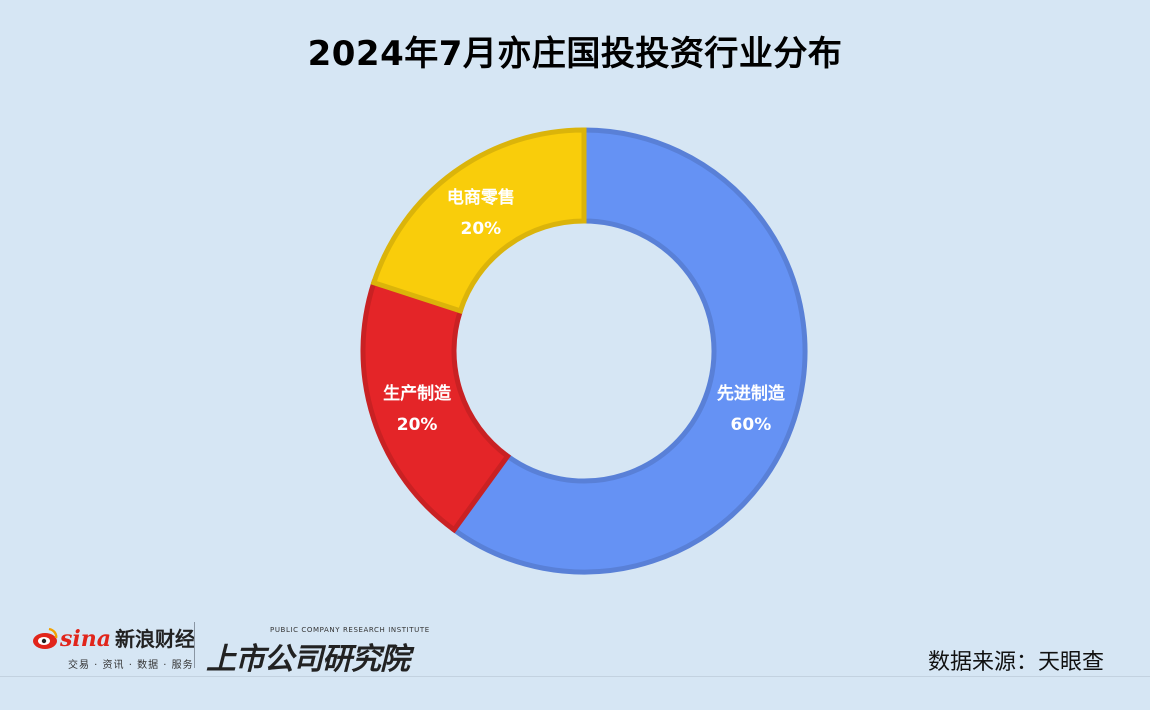  Describe the element at coordinates (131, 665) in the screenshot. I see `sina-tagline: 交易 · 资讯 · 数据 · 服务` at that location.